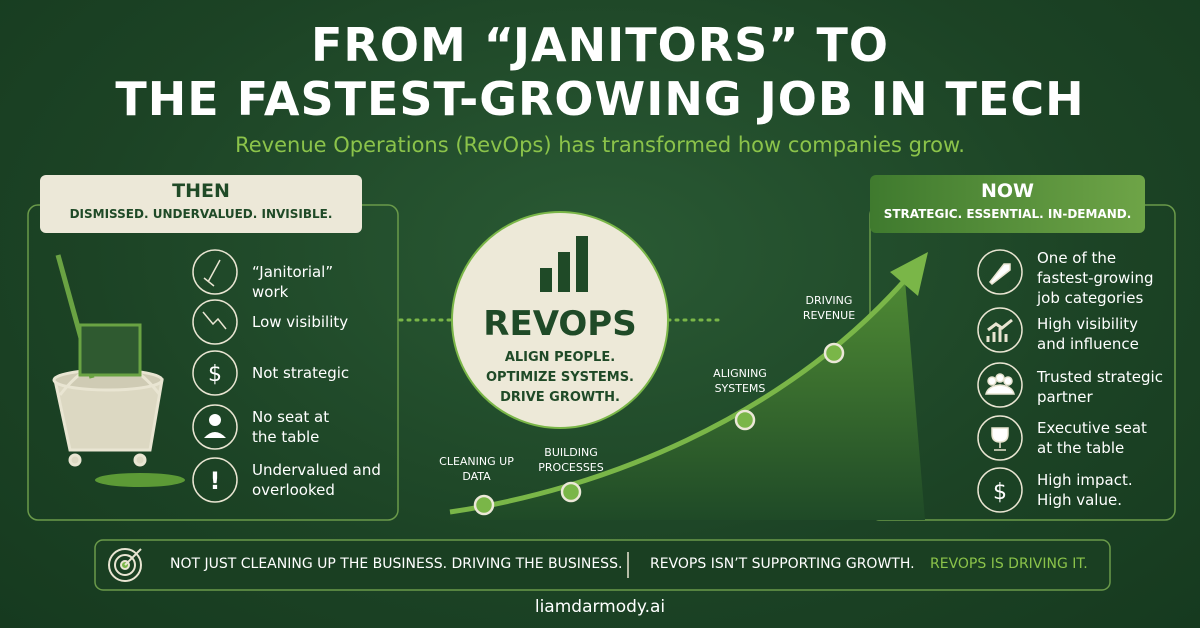 The height and width of the screenshot is (628, 1200). I want to click on revops-line: OPTIMIZE SYSTEMS., so click(559, 377).